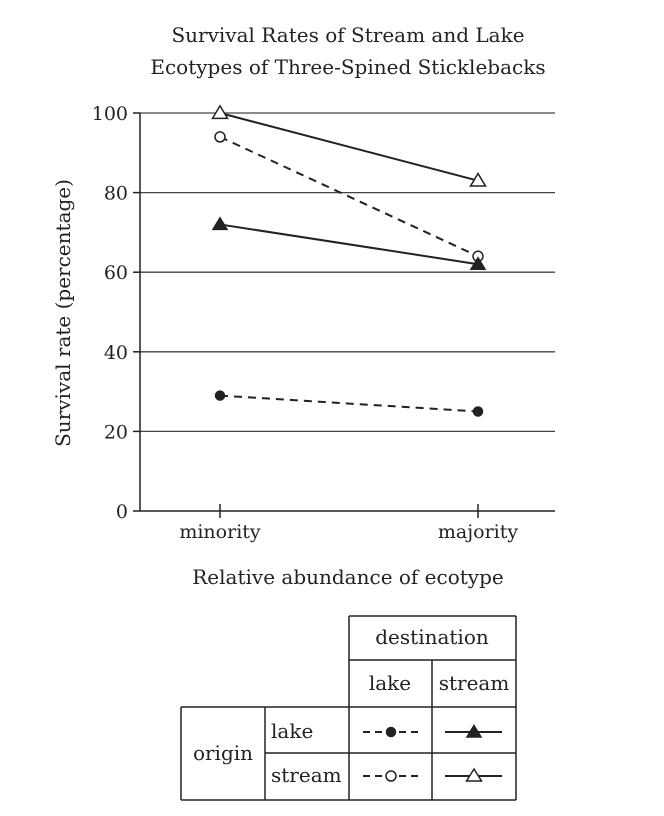 Image resolution: width=664 pixels, height=816 pixels. Describe the element at coordinates (349, 403) in the screenshot. I see `series-line-lake-to-lake` at that location.